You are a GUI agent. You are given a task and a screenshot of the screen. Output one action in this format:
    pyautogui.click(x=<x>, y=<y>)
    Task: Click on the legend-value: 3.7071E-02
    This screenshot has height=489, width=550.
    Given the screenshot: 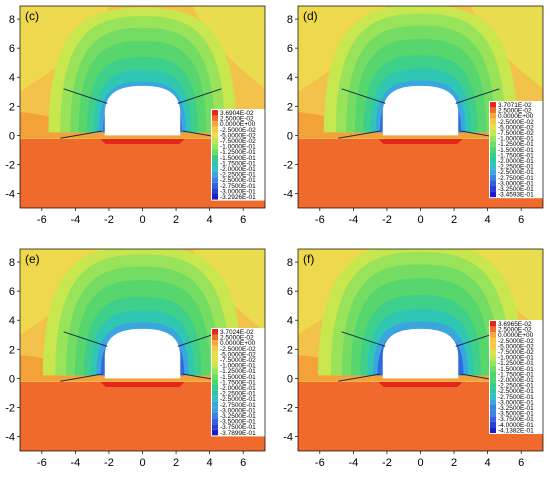 What is the action you would take?
    pyautogui.click(x=515, y=105)
    